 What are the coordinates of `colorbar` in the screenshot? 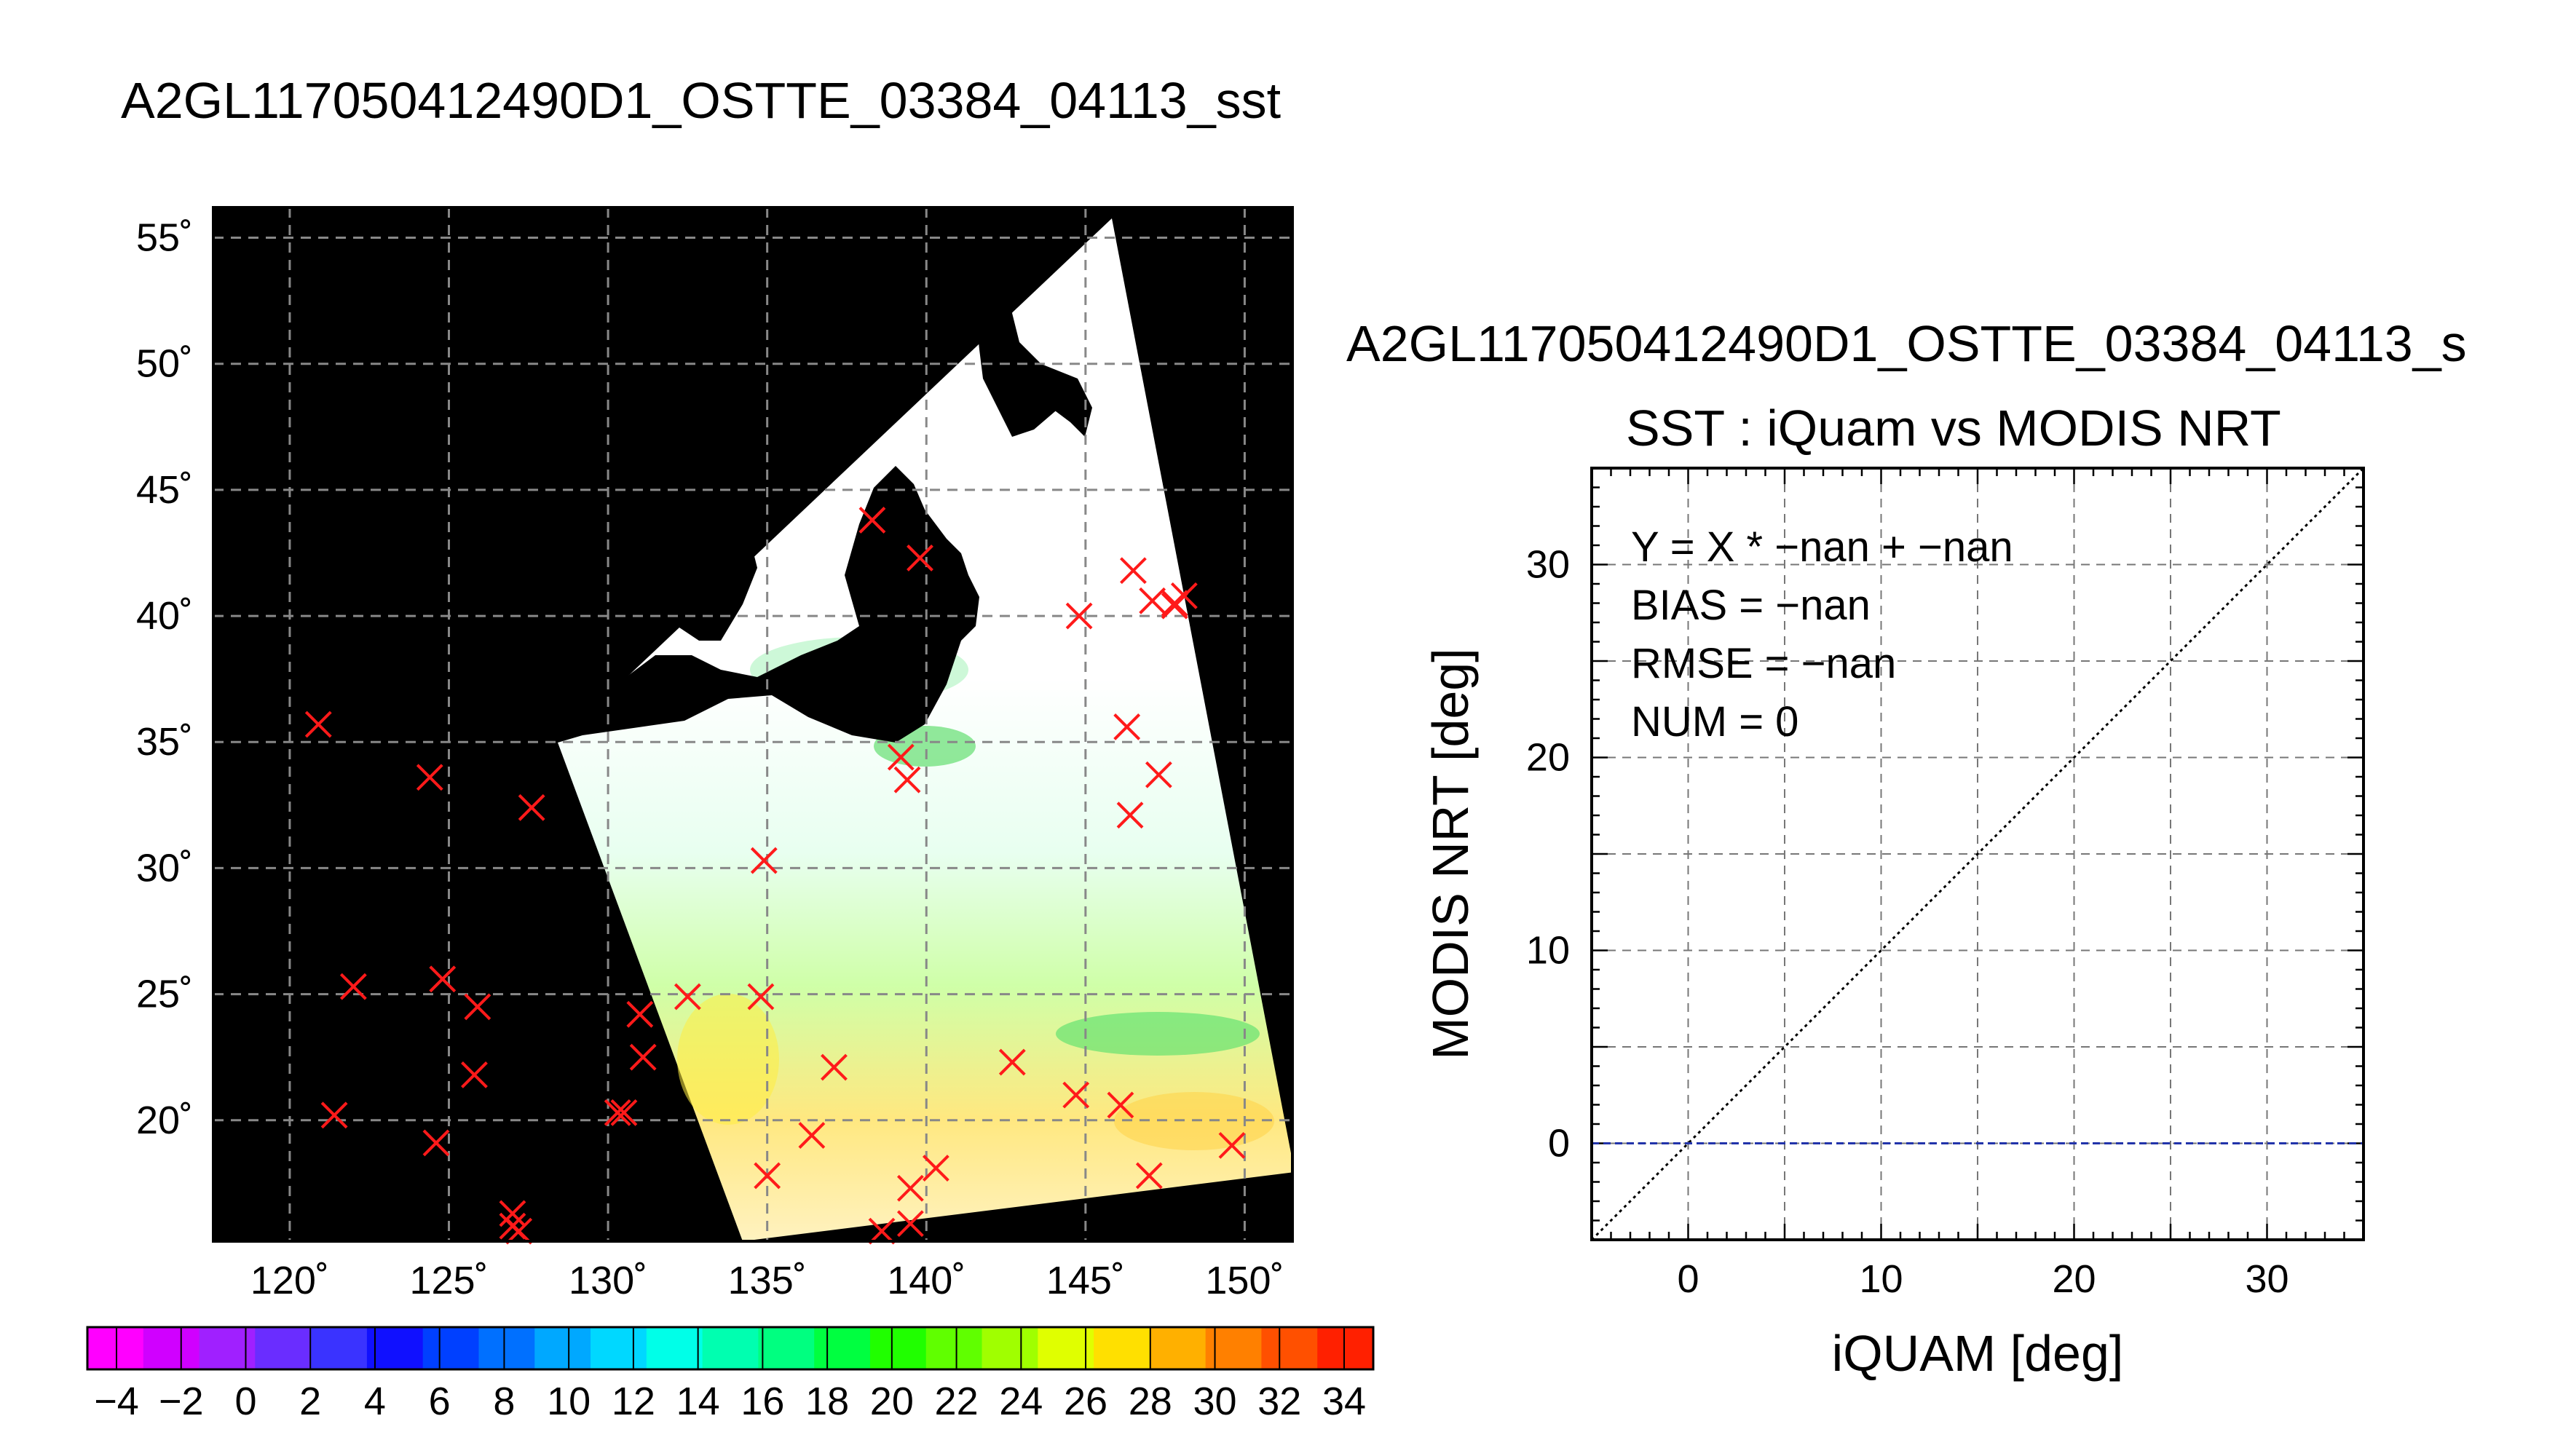 It's located at (730, 1348).